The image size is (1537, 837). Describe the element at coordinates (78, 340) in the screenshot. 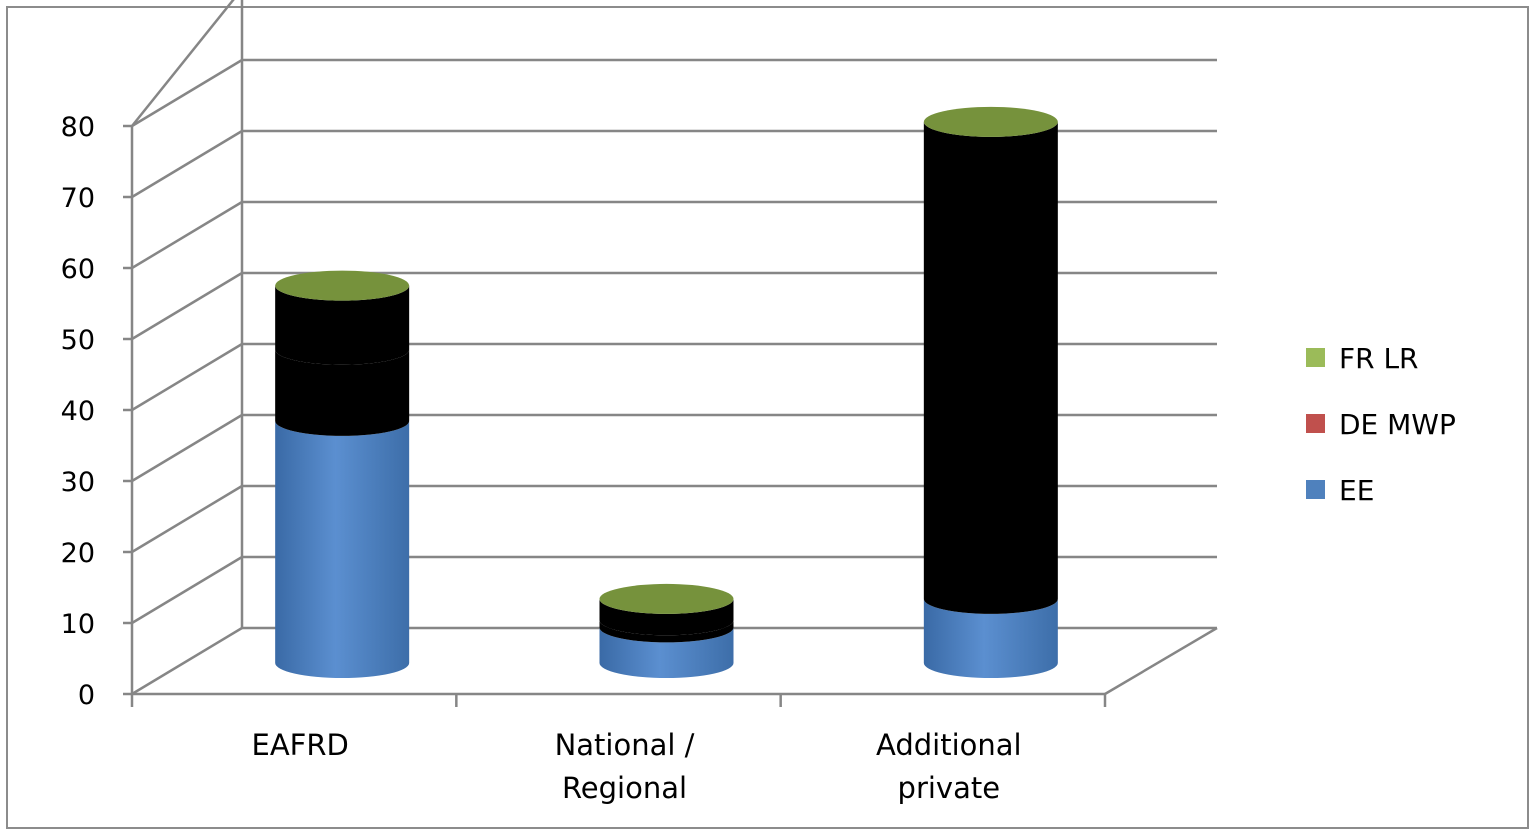

I see `y-tick-label: 50` at that location.